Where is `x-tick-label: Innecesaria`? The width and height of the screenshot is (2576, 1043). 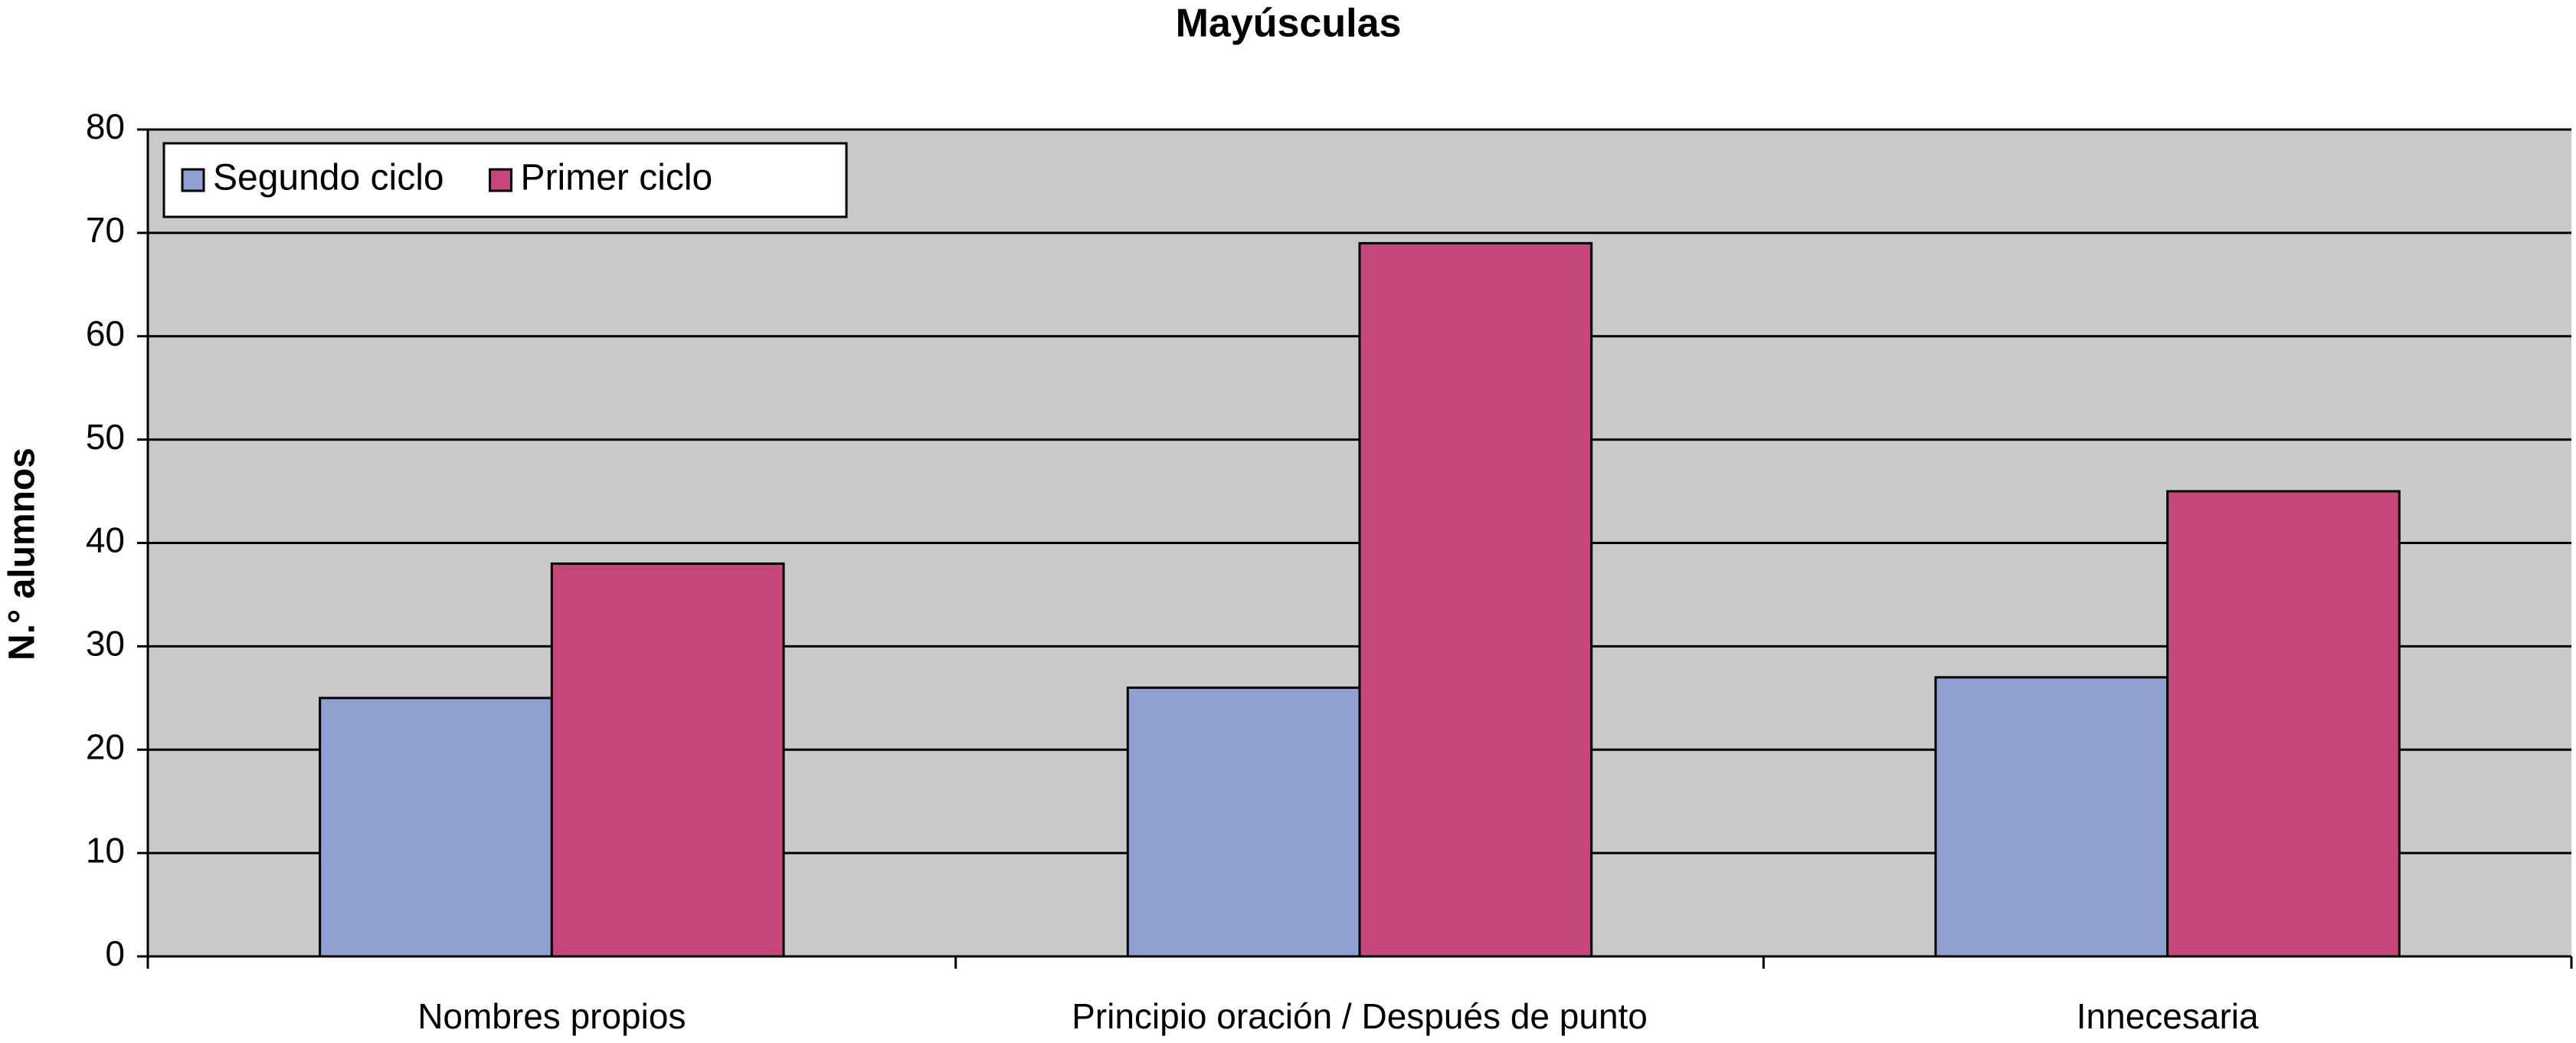
x-tick-label: Innecesaria is located at coordinates (2168, 1016).